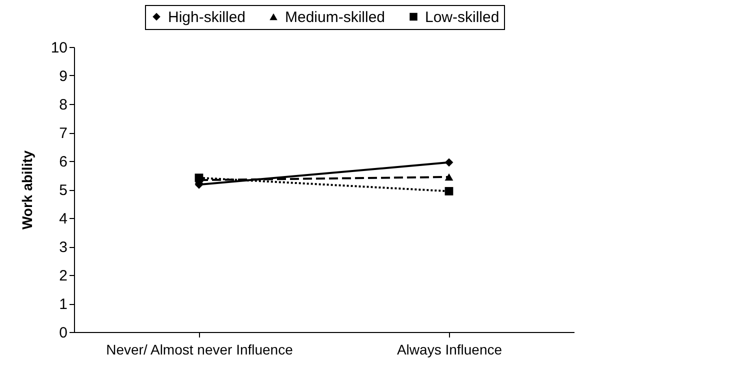 This screenshot has height=388, width=744. I want to click on y-tick-label: 3, so click(63, 247).